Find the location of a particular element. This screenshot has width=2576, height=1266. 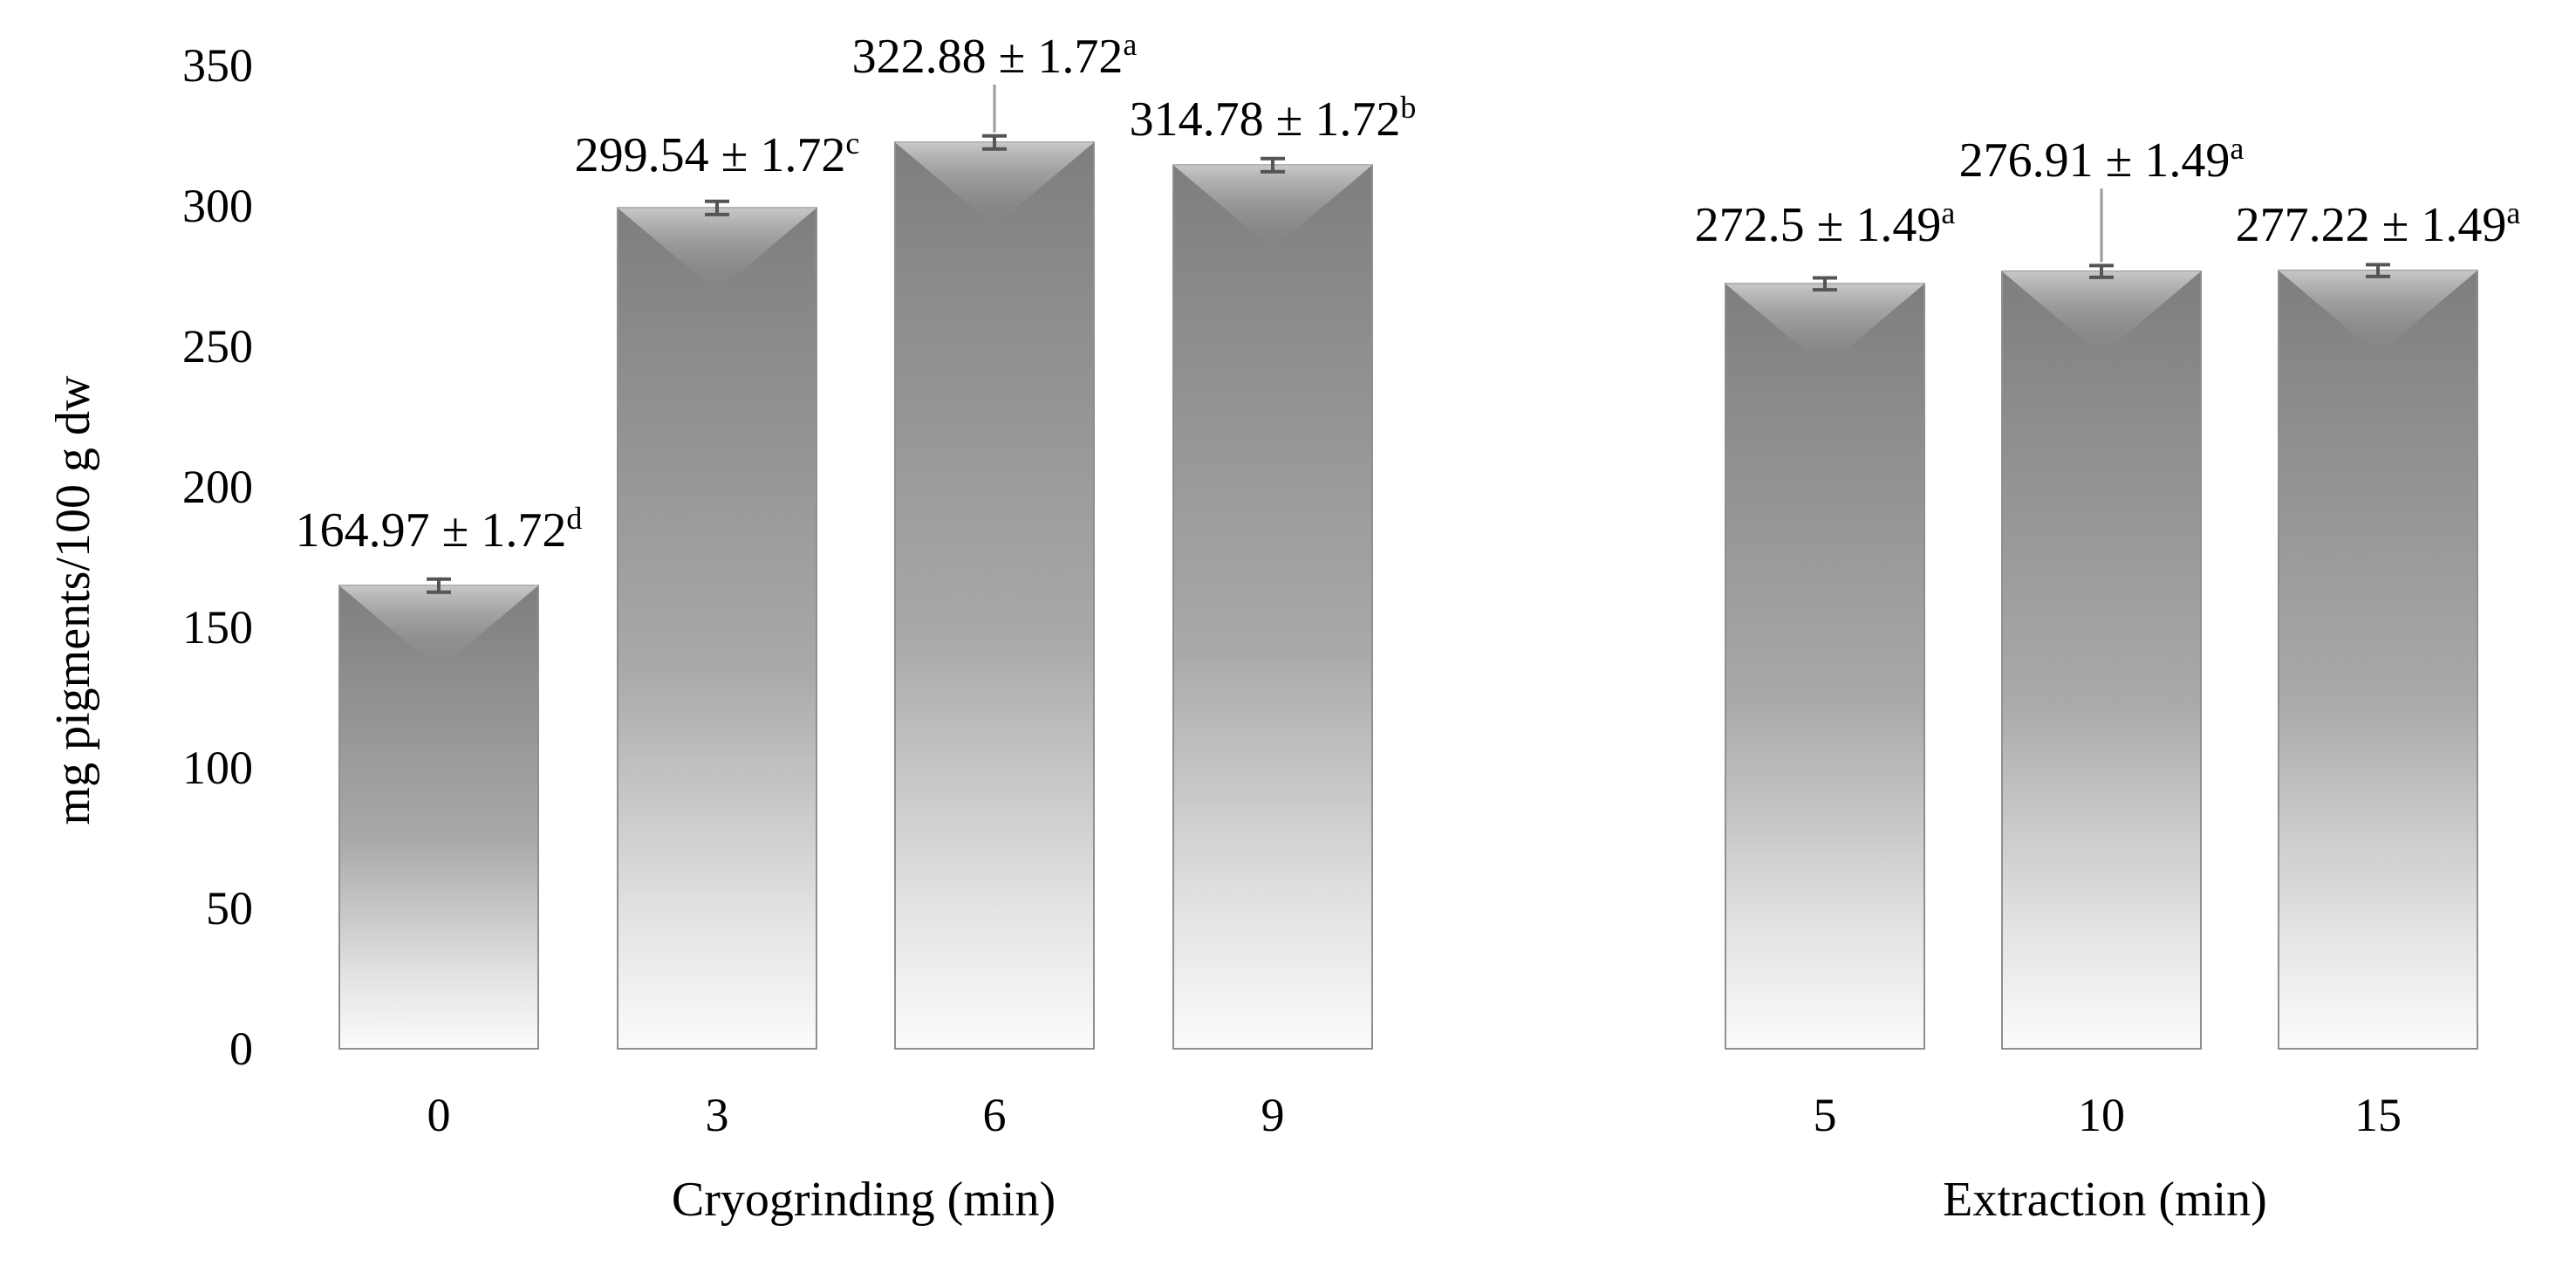

data-label: 314.78 ± 1.72b is located at coordinates (1273, 118).